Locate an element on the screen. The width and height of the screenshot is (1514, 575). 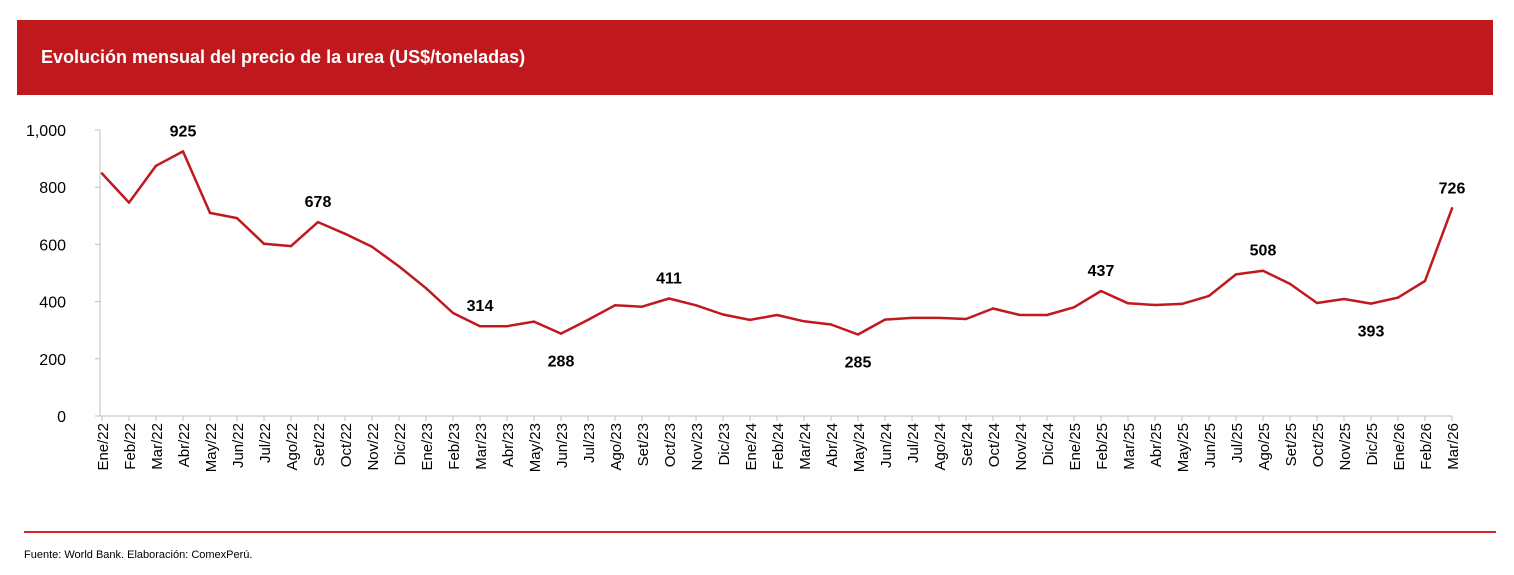
x-tick-label: Feb/23 is located at coordinates (454, 446).